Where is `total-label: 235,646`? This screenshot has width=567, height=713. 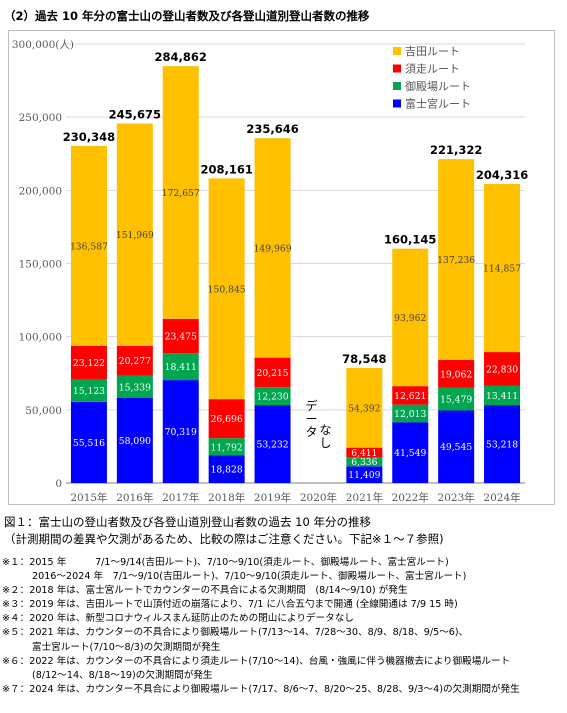 total-label: 235,646 is located at coordinates (272, 129).